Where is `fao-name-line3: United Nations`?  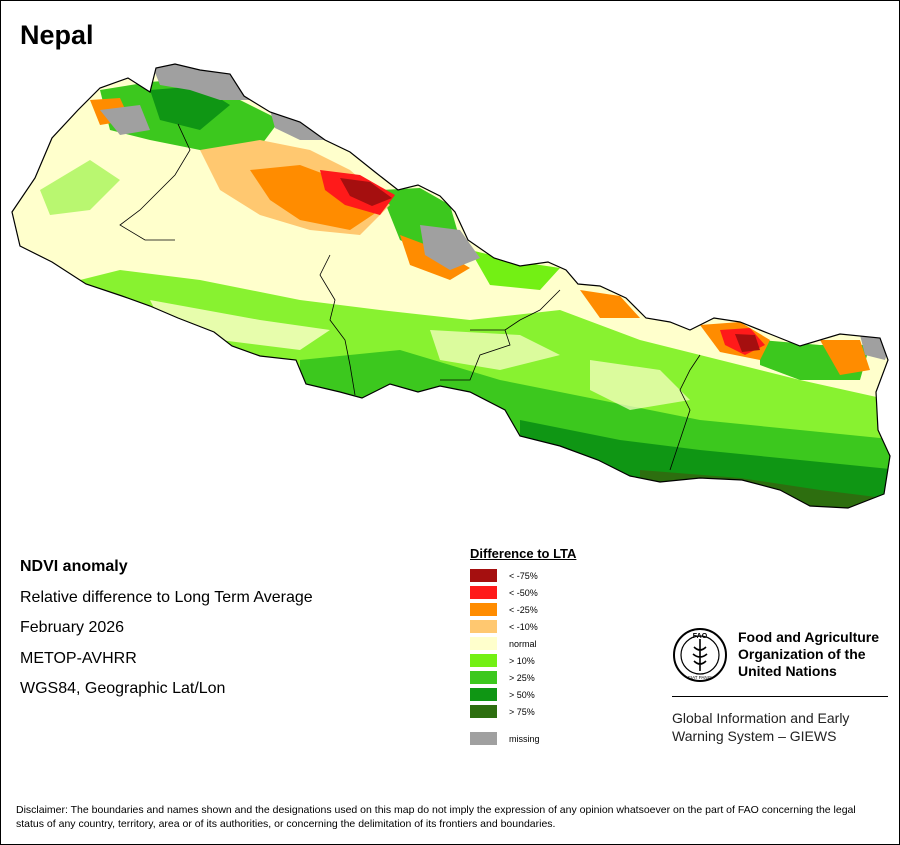 fao-name-line3: United Nations is located at coordinates (787, 671).